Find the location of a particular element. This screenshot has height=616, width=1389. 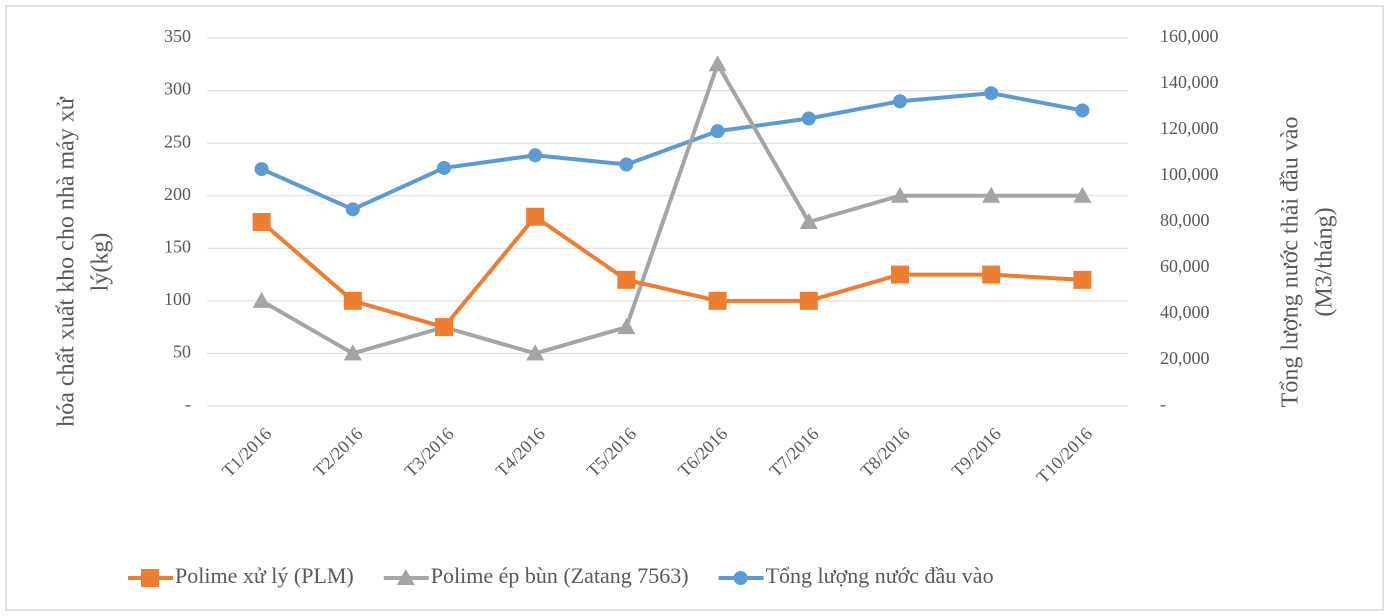

y-tick-label: 200 is located at coordinates (177, 194).